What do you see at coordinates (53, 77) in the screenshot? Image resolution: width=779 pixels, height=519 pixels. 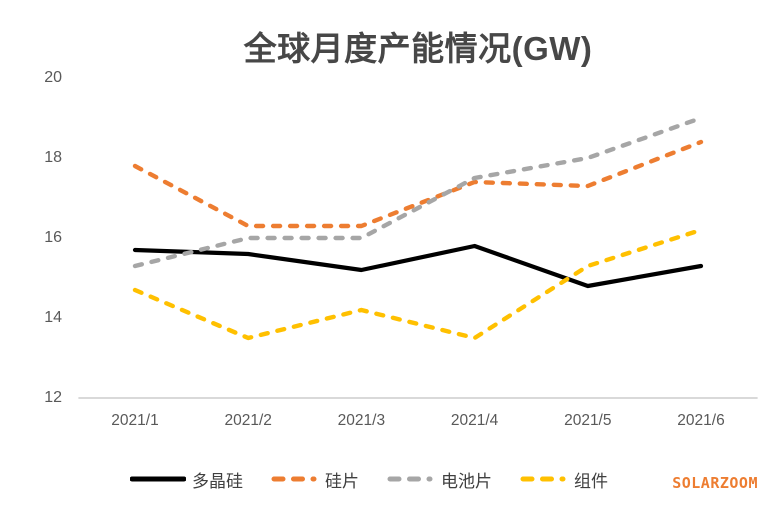 I see `y-tick-label: 20` at bounding box center [53, 77].